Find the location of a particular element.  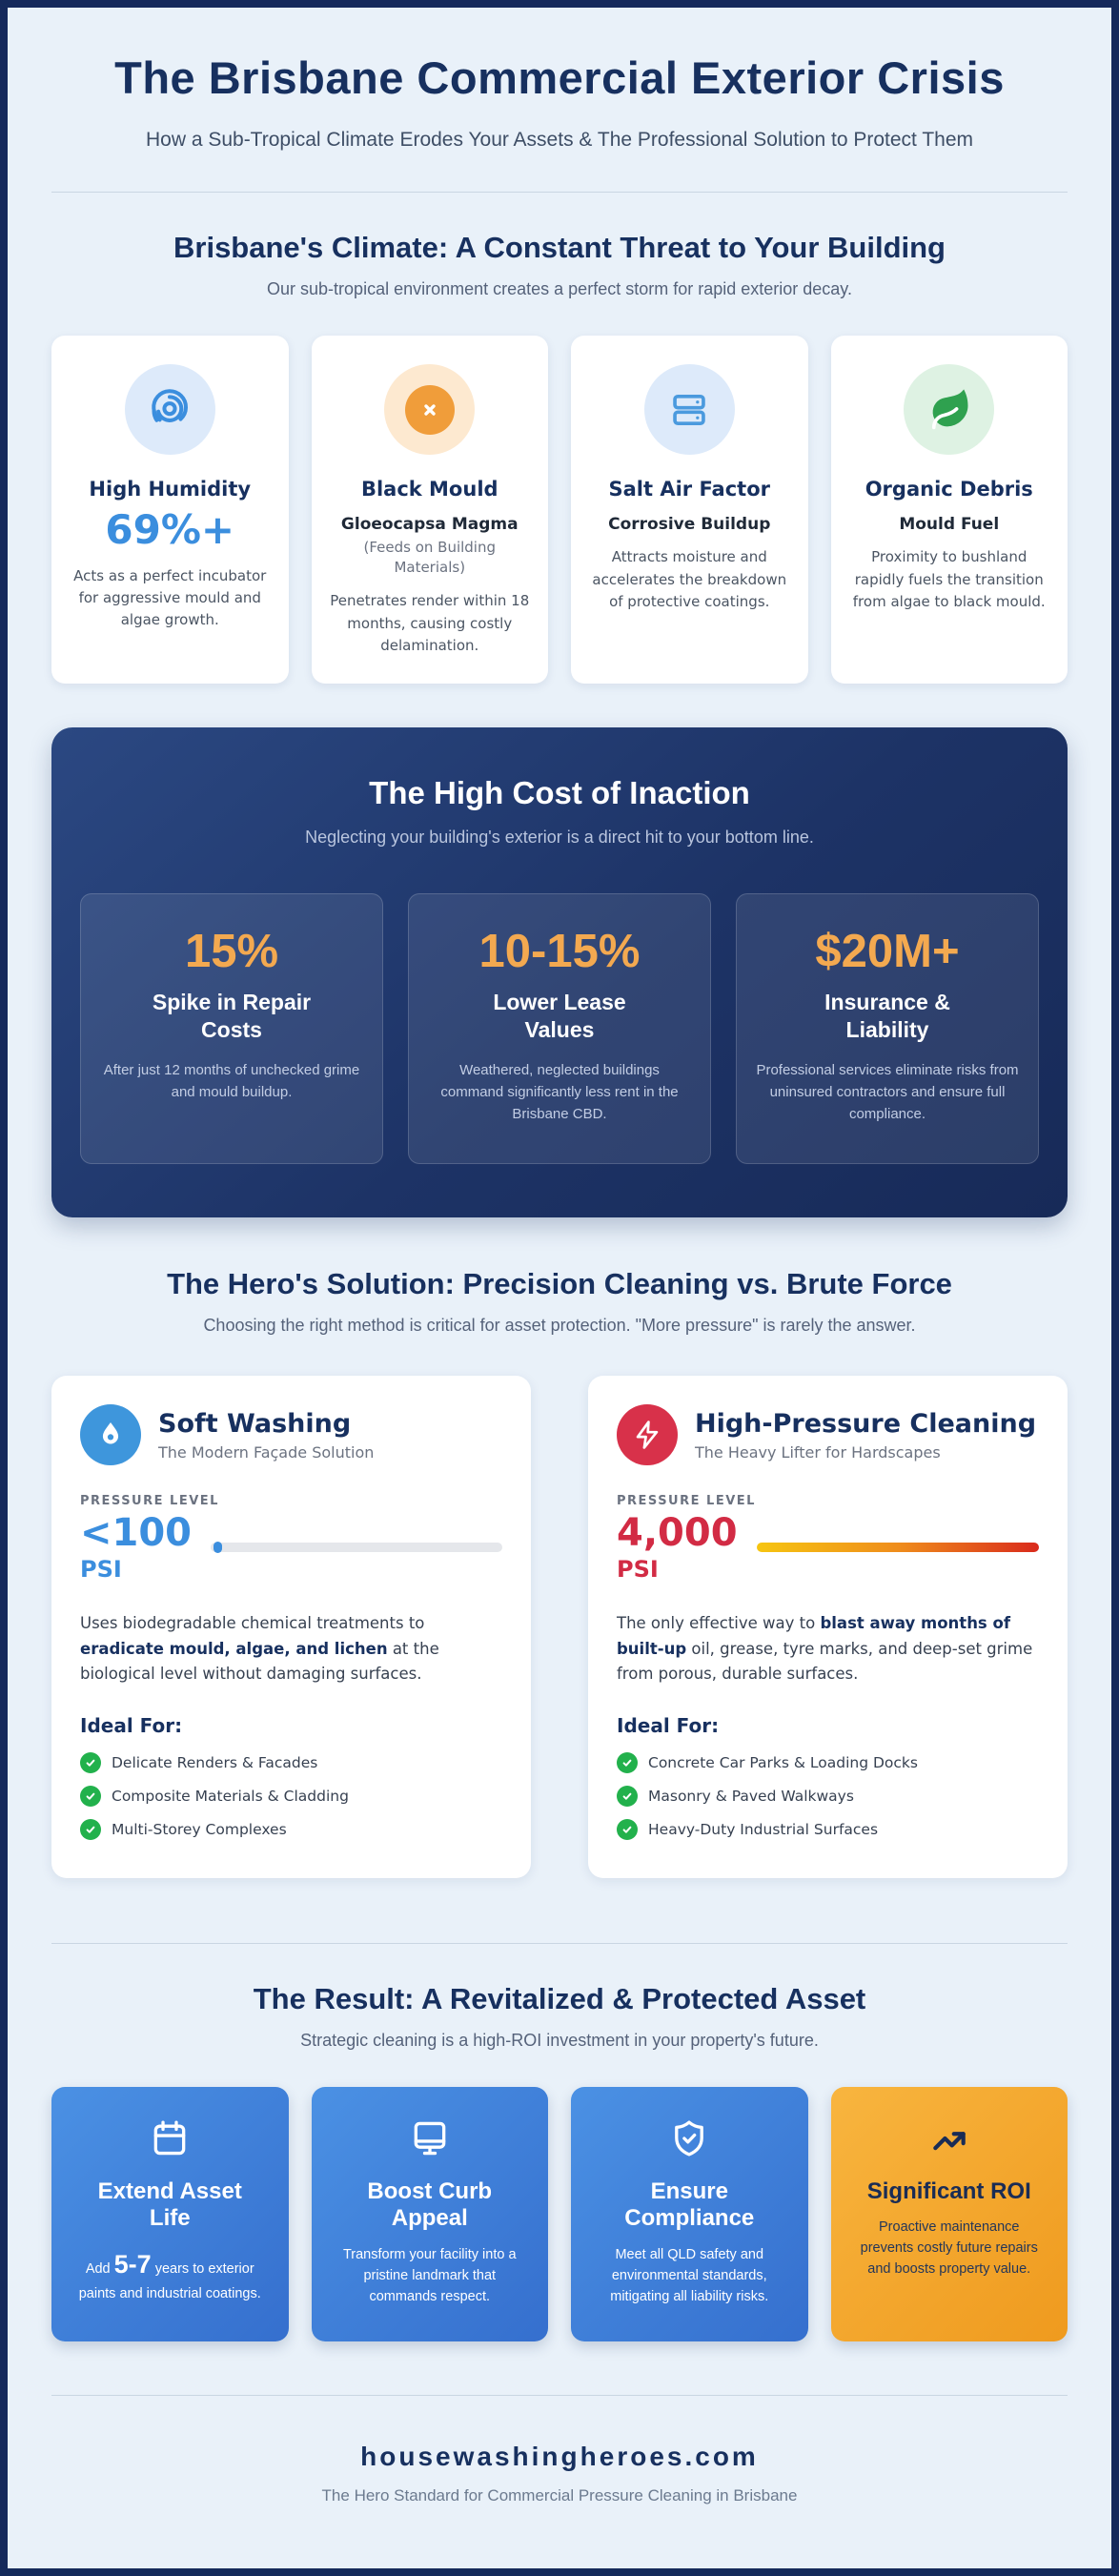

ideal-item-text: Concrete Car Parks & Loading Docks is located at coordinates (783, 1762).